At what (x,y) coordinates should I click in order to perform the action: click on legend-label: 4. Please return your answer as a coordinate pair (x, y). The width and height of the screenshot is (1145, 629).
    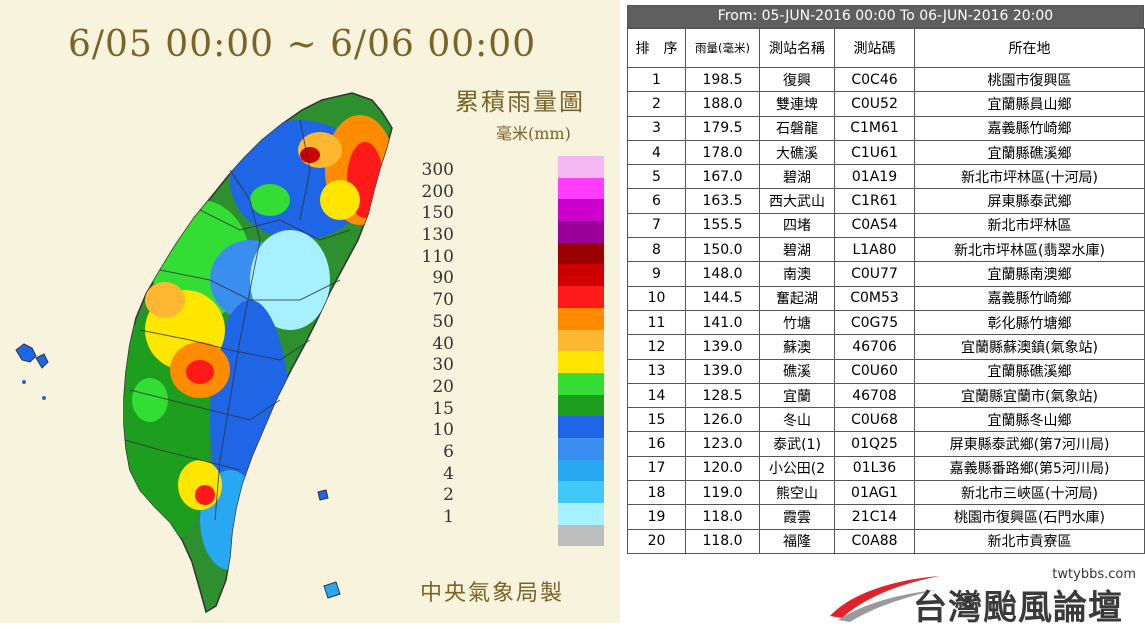
    Looking at the image, I should click on (448, 473).